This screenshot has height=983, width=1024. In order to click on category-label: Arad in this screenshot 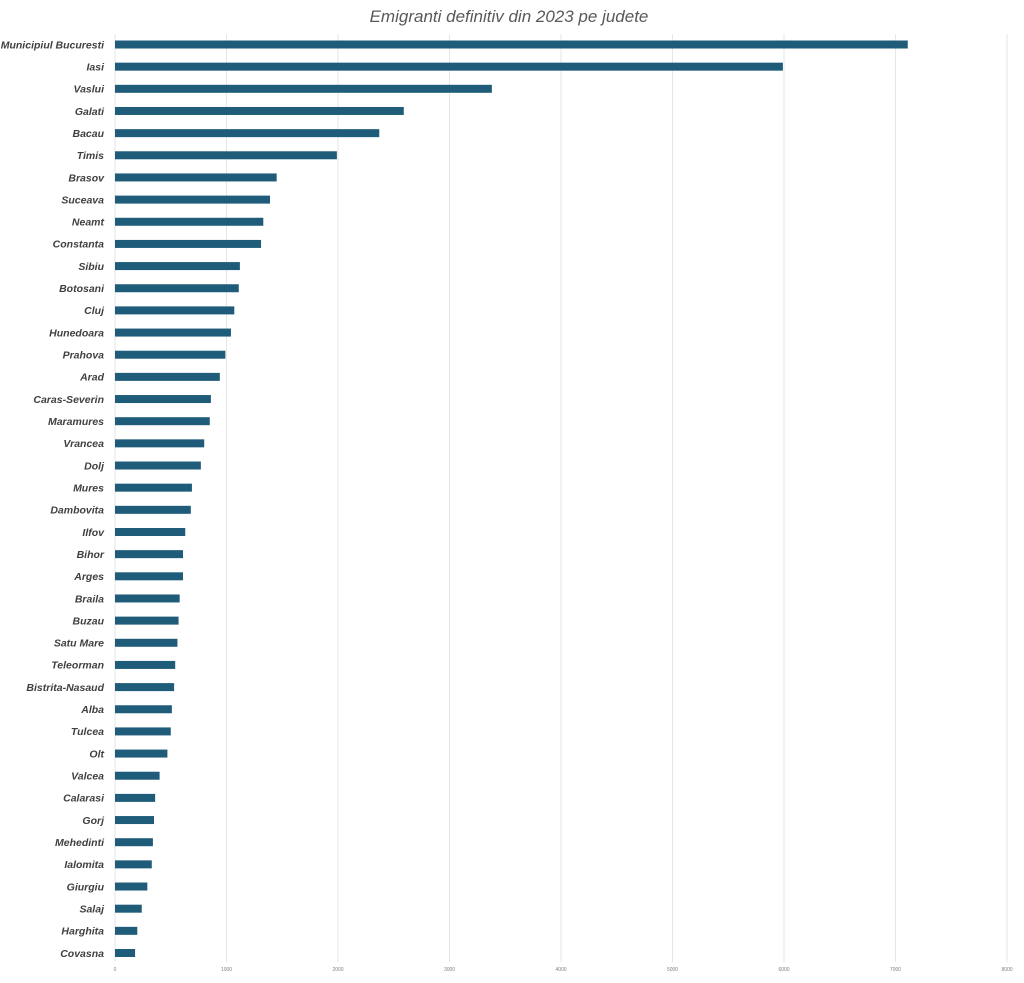, I will do `click(92, 378)`.